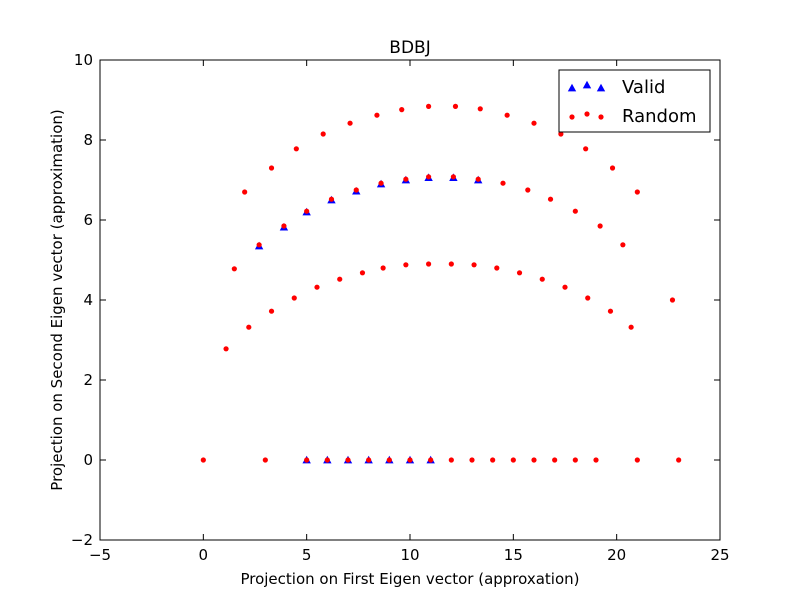 The image size is (800, 600). What do you see at coordinates (88, 300) in the screenshot?
I see `y-tick-label: 4` at bounding box center [88, 300].